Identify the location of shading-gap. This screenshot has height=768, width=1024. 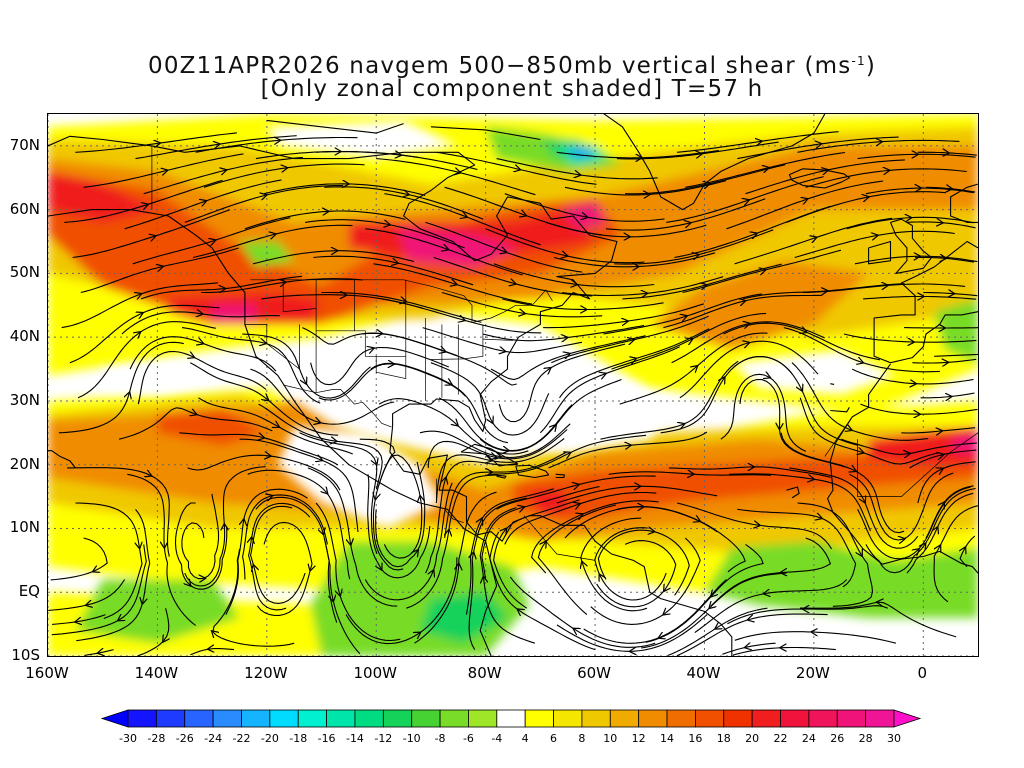
(581, 413).